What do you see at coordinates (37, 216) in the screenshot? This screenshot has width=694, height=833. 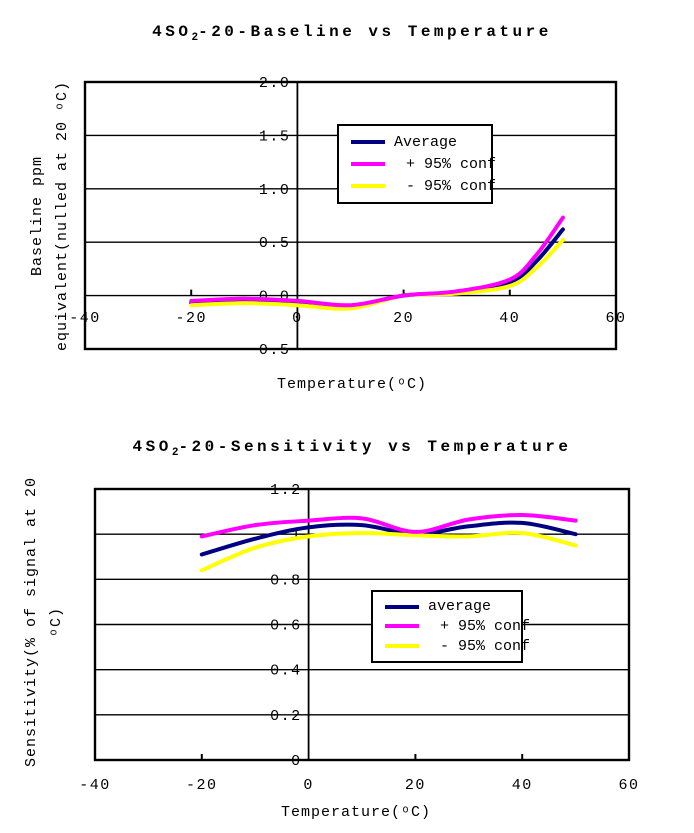 I see `y-axis-title-line: Baseline ppm` at bounding box center [37, 216].